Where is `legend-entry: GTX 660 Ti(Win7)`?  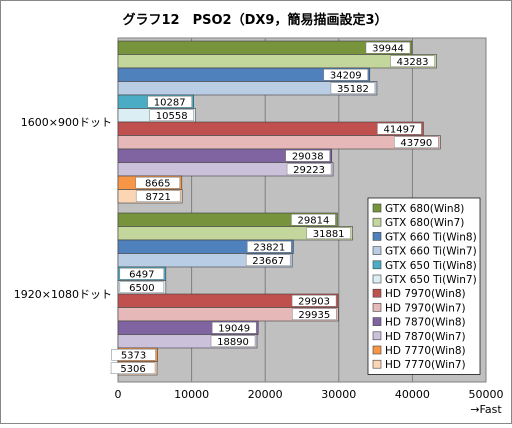 legend-entry: GTX 660 Ti(Win7) is located at coordinates (431, 252).